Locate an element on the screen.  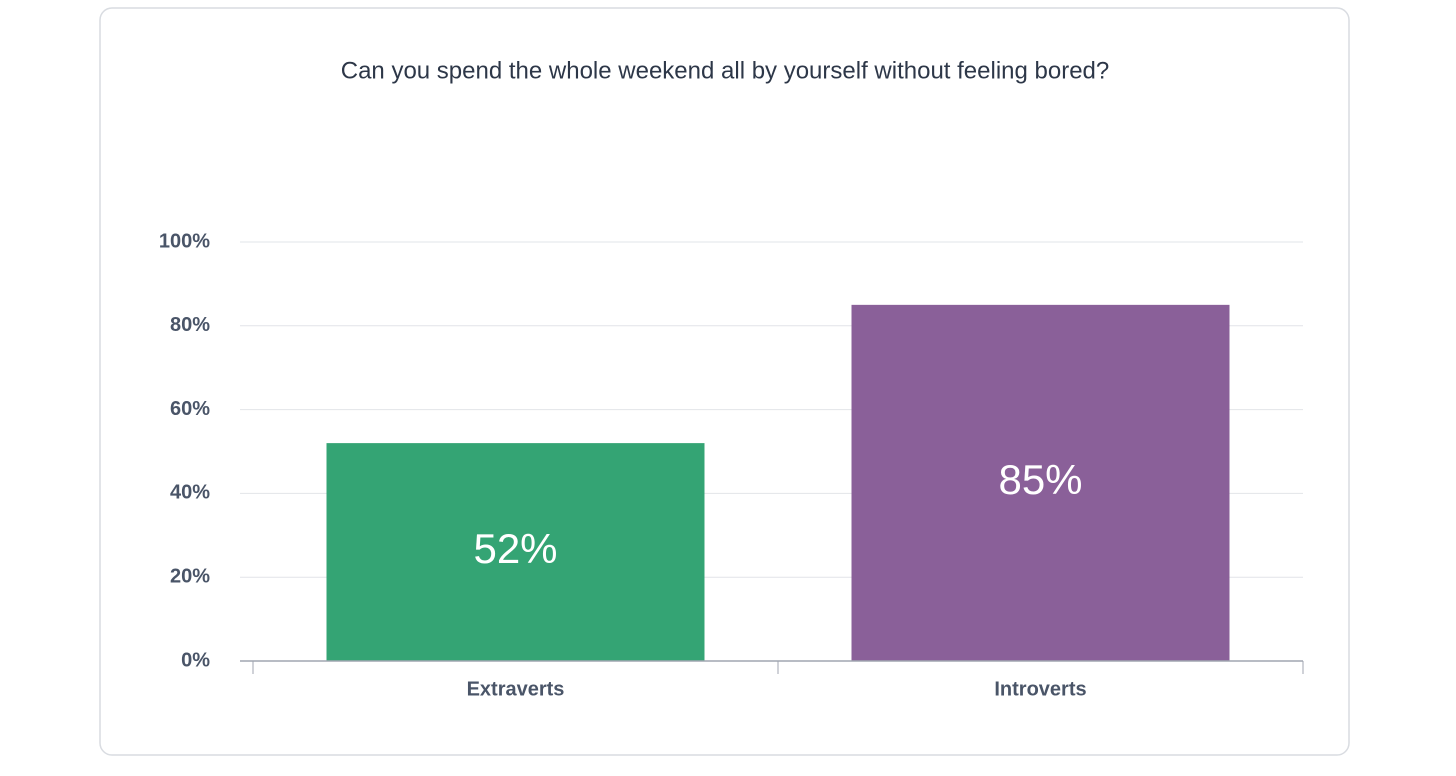
y-tick-label: 60% is located at coordinates (190, 409).